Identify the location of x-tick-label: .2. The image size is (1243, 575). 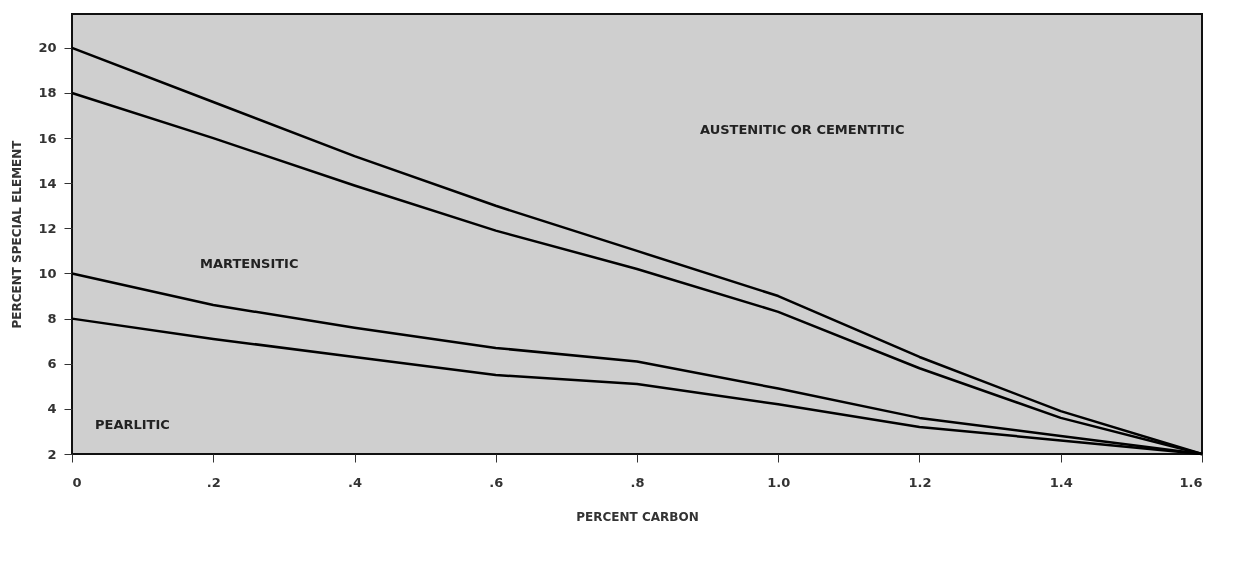
(213, 482).